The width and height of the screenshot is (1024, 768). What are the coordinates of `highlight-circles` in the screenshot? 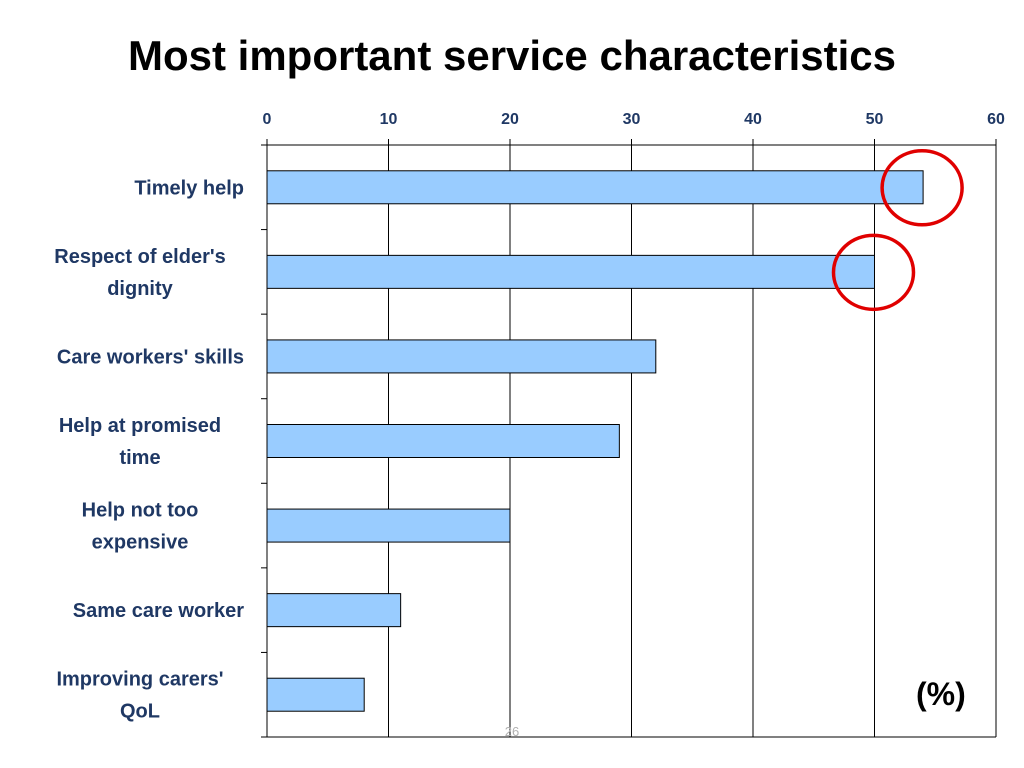 It's located at (897, 230).